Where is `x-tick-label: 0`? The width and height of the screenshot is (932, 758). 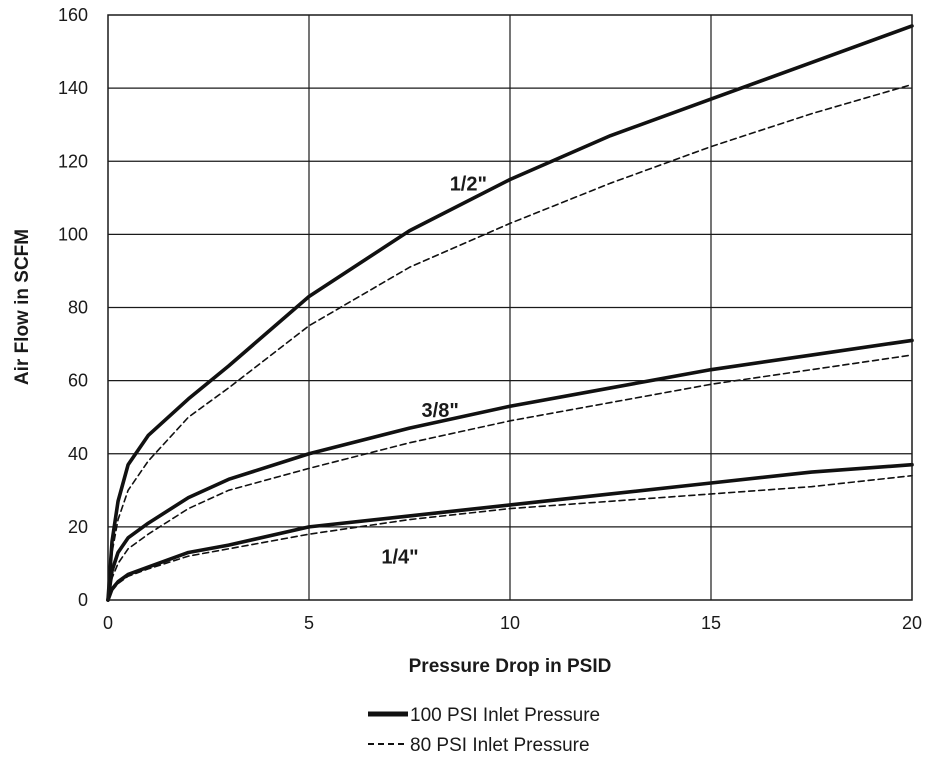
x-tick-label: 0 is located at coordinates (108, 623).